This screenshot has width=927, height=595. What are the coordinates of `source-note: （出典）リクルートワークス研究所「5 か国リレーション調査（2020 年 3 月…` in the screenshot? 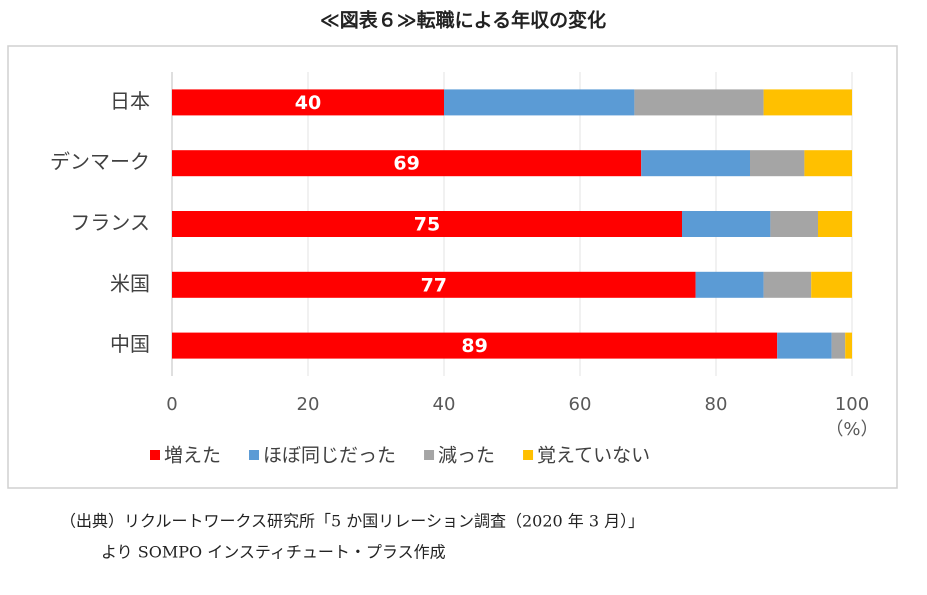 It's located at (352, 521).